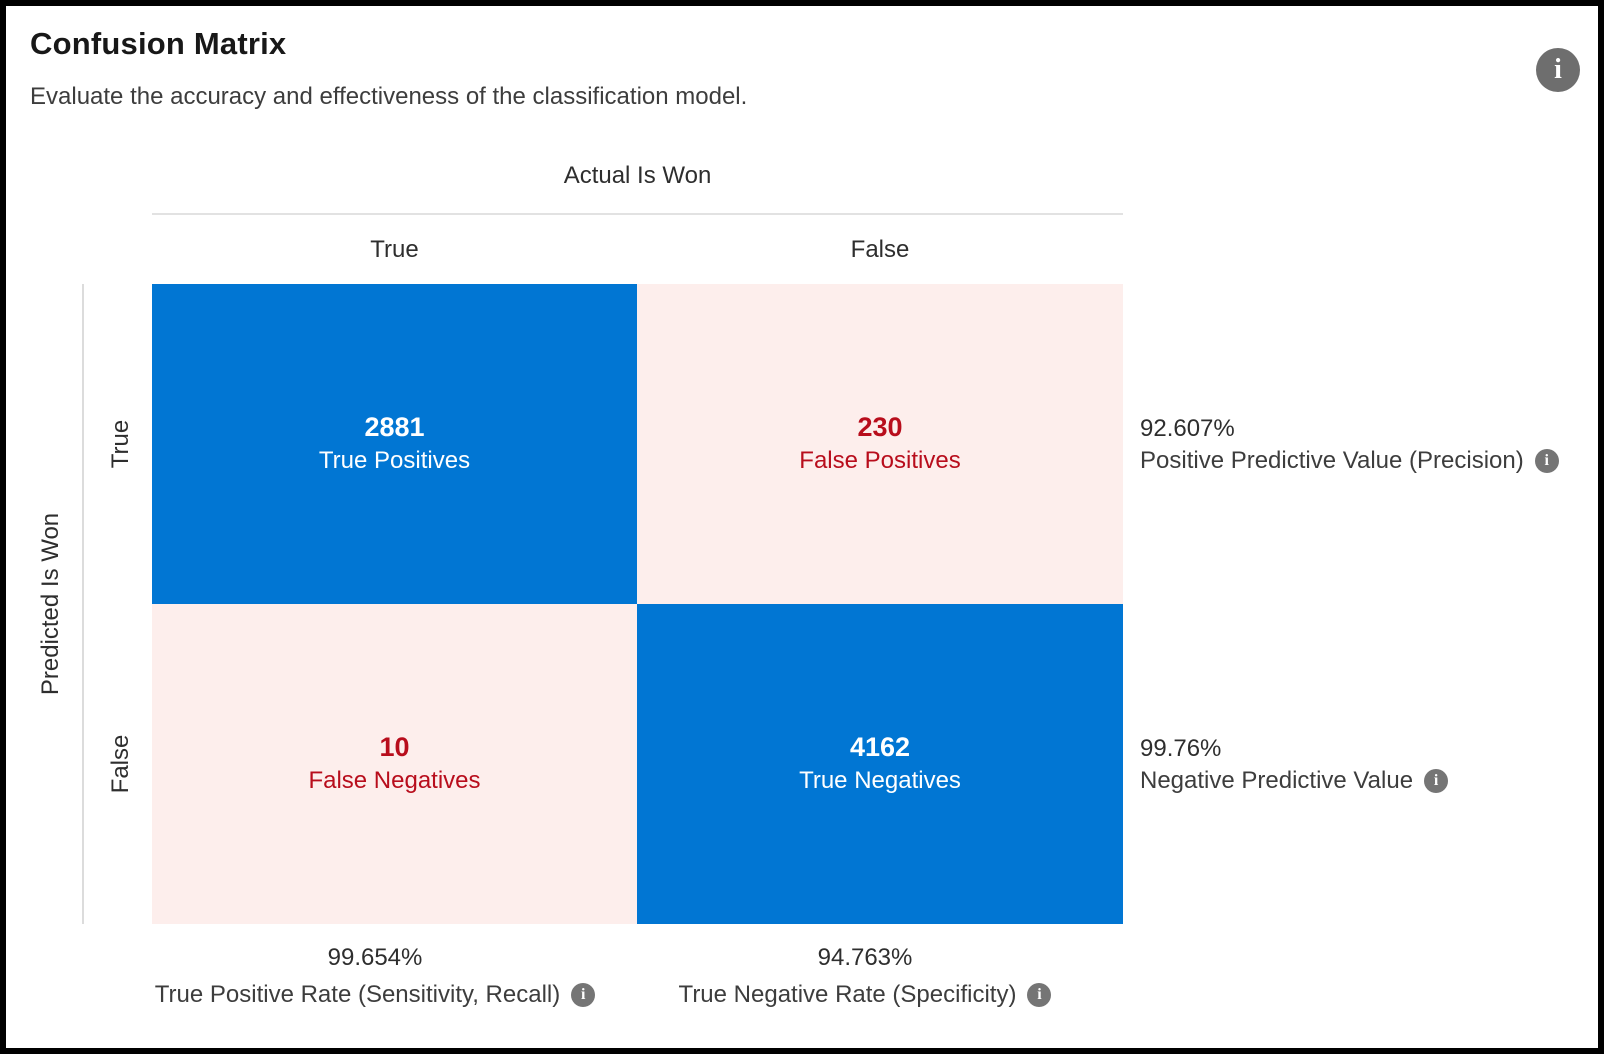 The image size is (1604, 1054). What do you see at coordinates (637, 214) in the screenshot?
I see `x-axis-divider` at bounding box center [637, 214].